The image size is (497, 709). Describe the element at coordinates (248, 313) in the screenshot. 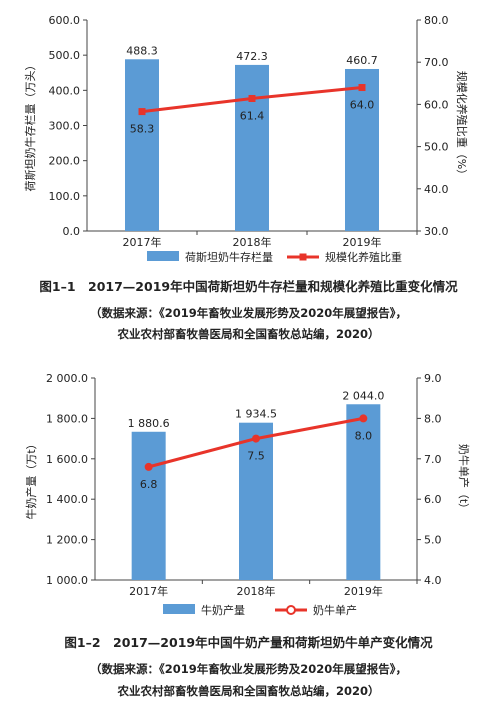

I see `figure-1-source-line-1: （数据来源：《2019年畜牧业发展形势及2020年展望报告》，` at that location.